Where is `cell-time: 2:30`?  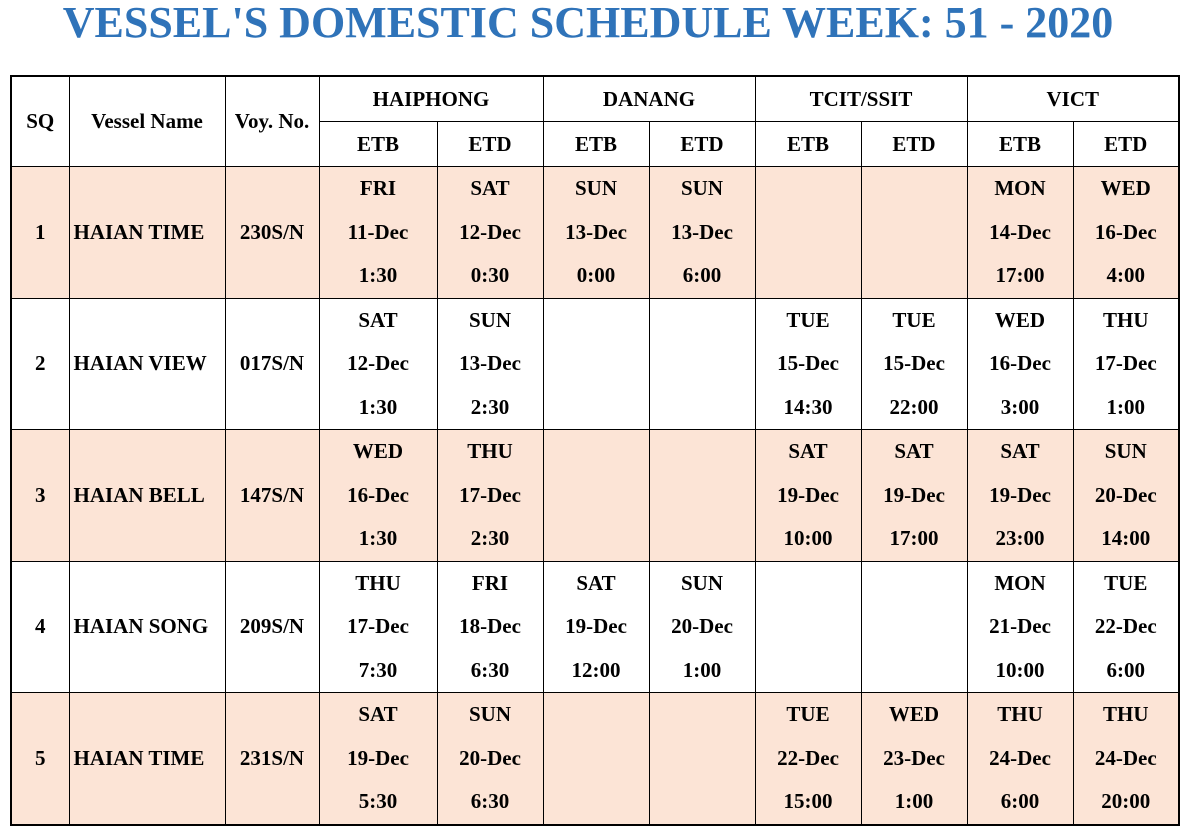
cell-time: 2:30 is located at coordinates (490, 406).